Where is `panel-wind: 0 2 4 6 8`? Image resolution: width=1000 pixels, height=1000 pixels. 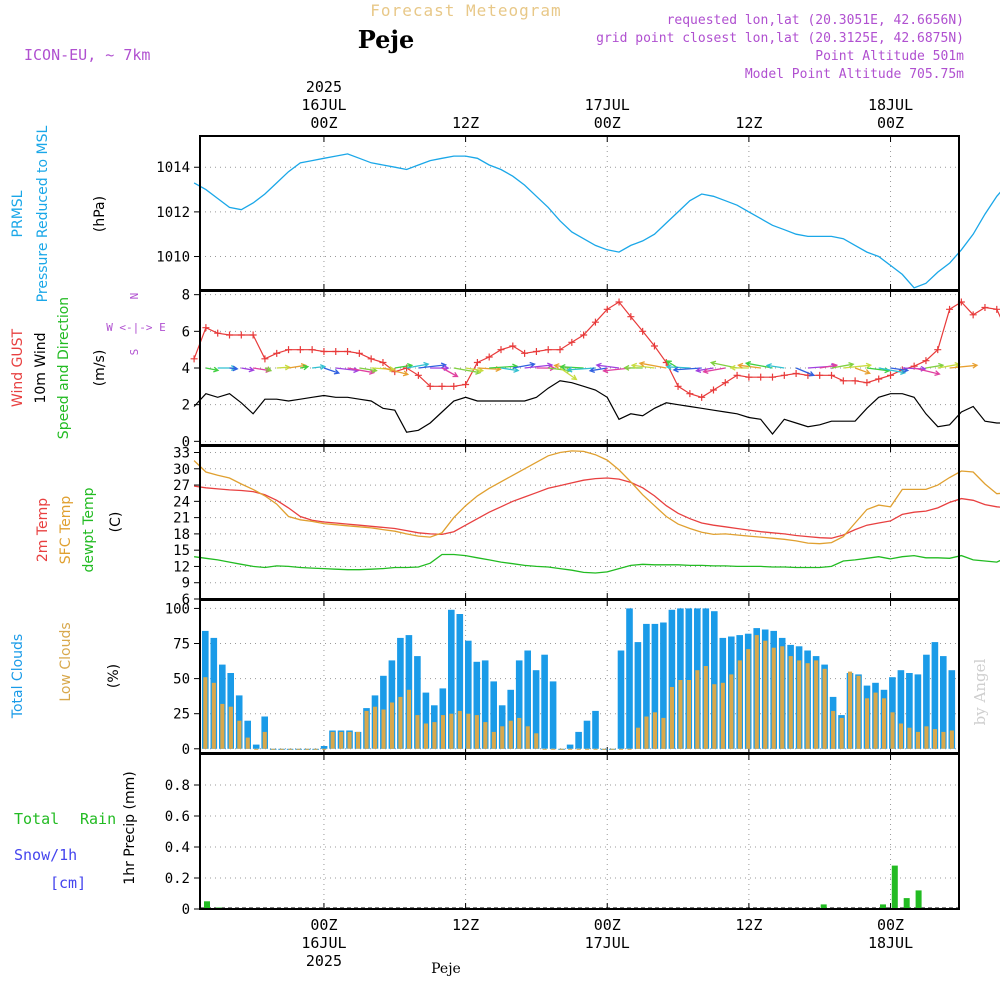 panel-wind: 0 2 4 6 8 is located at coordinates (591, 369).